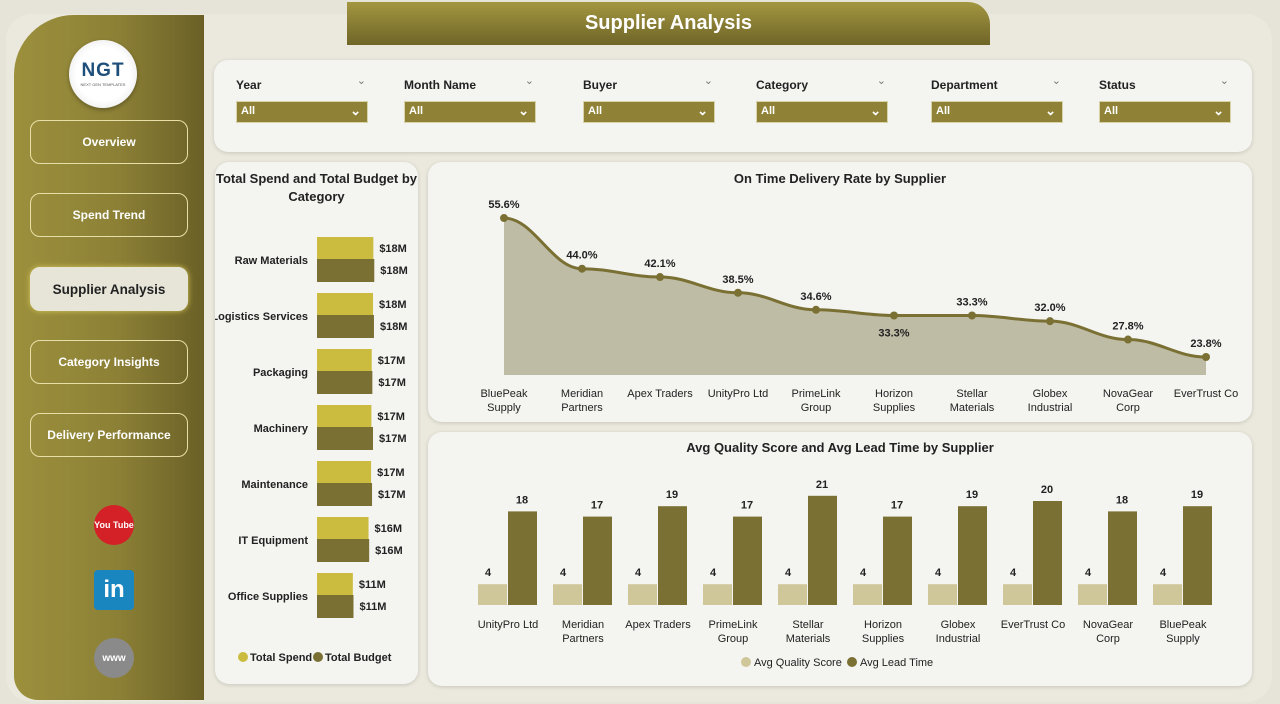 The height and width of the screenshot is (704, 1280). What do you see at coordinates (109, 362) in the screenshot?
I see `nav-category-insights: Category Insights` at bounding box center [109, 362].